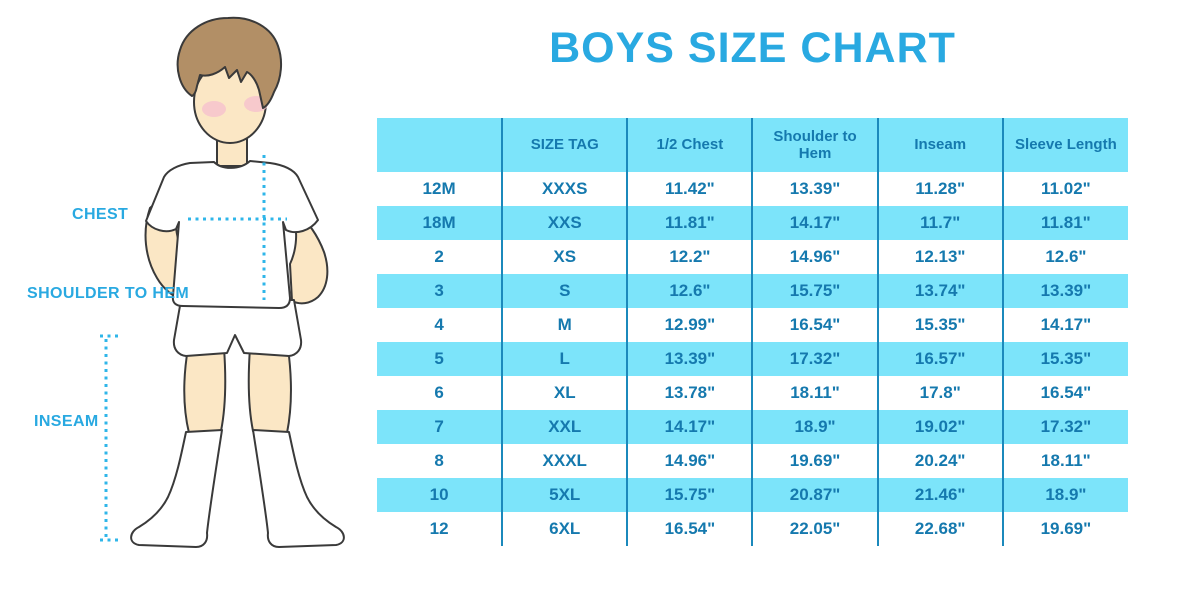 This screenshot has height=600, width=1200. Describe the element at coordinates (564, 223) in the screenshot. I see `table-cell: XXS` at that location.